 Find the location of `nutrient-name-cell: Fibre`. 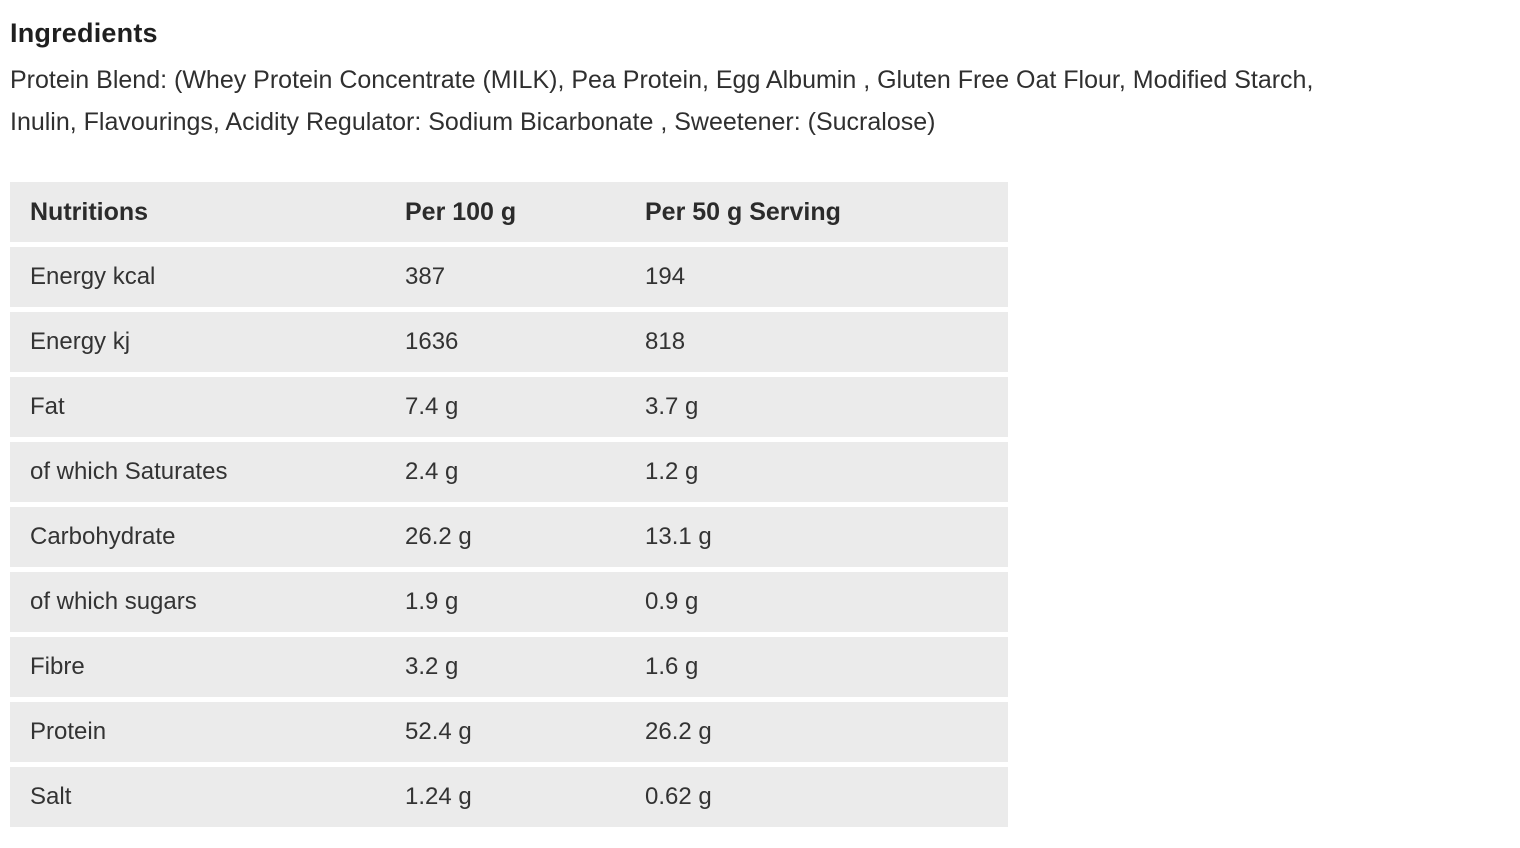

nutrient-name-cell: Fibre is located at coordinates (57, 666).